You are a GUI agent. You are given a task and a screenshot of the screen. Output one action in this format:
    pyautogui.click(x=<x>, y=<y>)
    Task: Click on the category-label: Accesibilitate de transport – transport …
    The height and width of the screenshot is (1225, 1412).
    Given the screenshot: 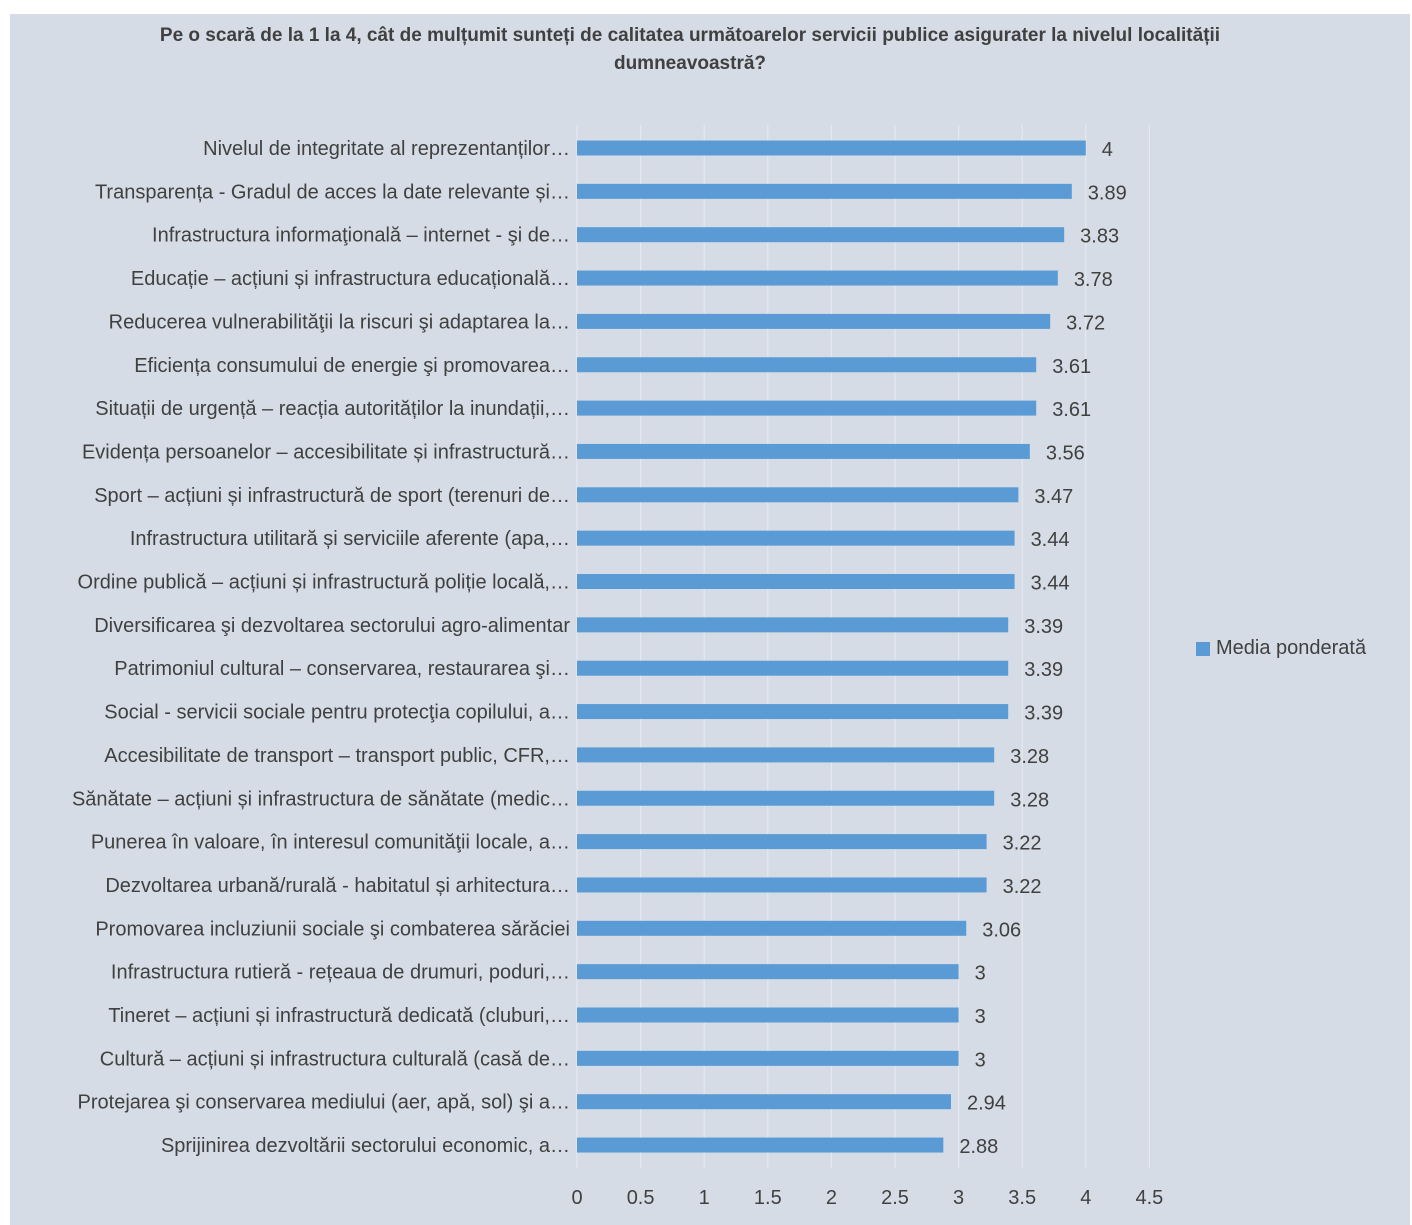 What is the action you would take?
    pyautogui.click(x=337, y=756)
    